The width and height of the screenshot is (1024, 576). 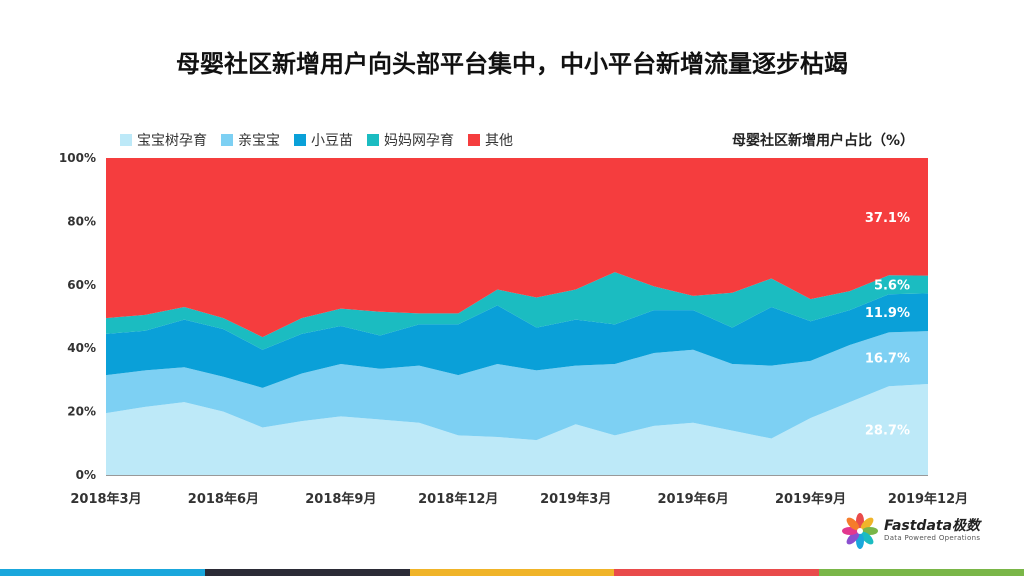 I want to click on y-axis-title: 母婴社区新增用户占比（%）, so click(x=822, y=141).